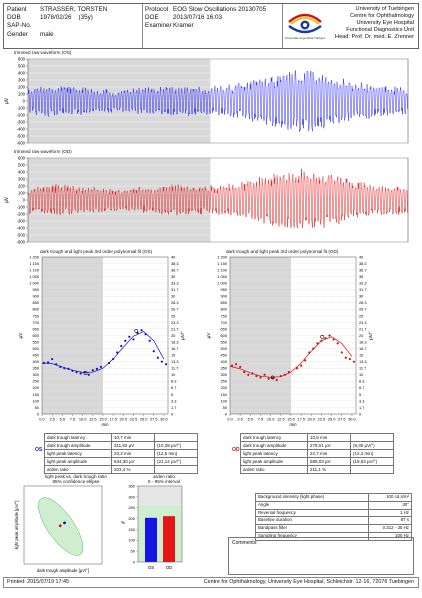 The width and height of the screenshot is (422, 598). I want to click on y-tick-label: 650, so click(36, 328).